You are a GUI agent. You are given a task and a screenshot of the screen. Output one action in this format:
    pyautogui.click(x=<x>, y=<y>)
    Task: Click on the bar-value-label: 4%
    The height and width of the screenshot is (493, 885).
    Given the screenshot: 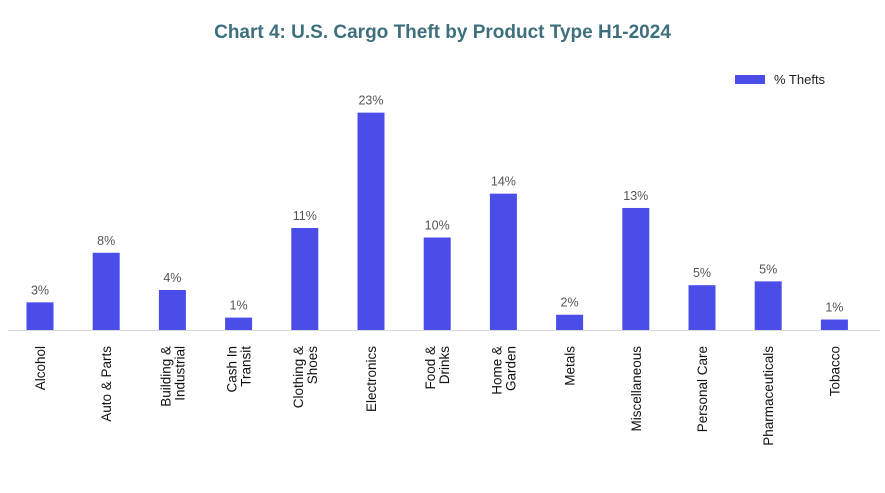 What is the action you would take?
    pyautogui.click(x=172, y=278)
    